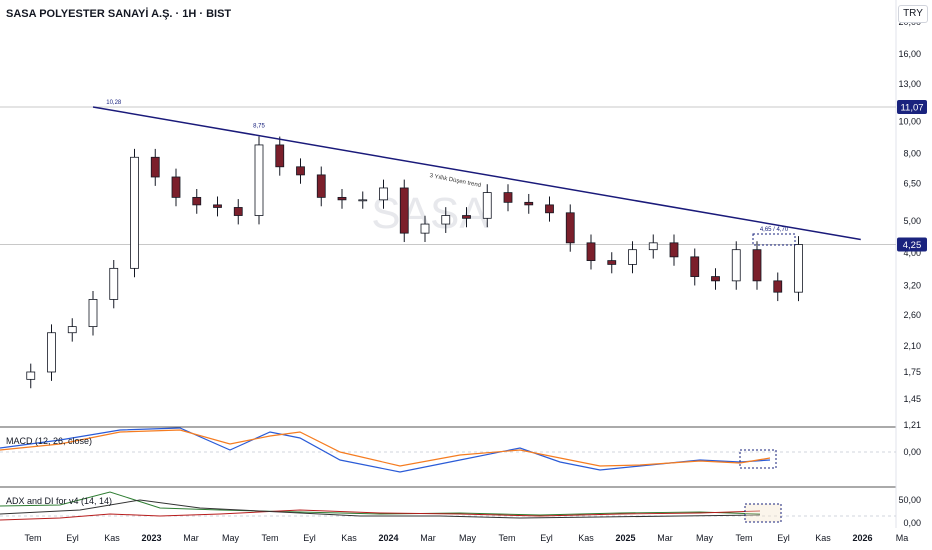 Image resolution: width=932 pixels, height=550 pixels. What do you see at coordinates (912, 183) in the screenshot?
I see `price-tick: 6,50` at bounding box center [912, 183].